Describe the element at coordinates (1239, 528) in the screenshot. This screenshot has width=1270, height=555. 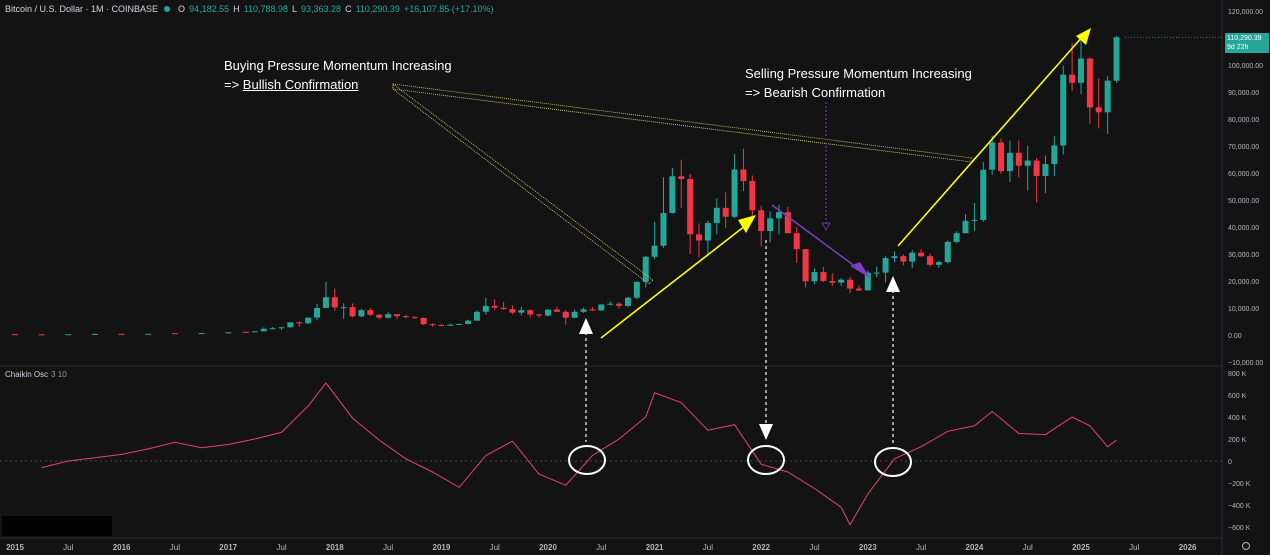
I see `osc-axis-label: −600 K` at that location.